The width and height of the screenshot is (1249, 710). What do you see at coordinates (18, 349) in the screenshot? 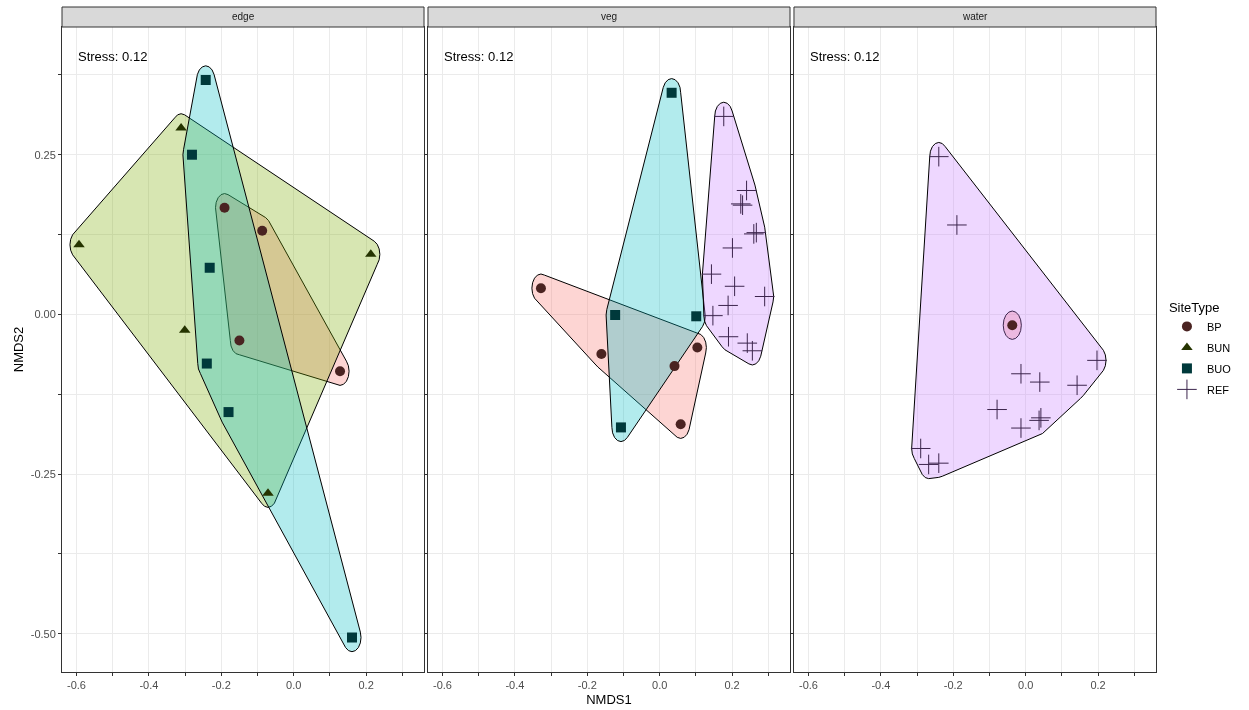
I see `y-axis-title: NMDS2` at bounding box center [18, 349].